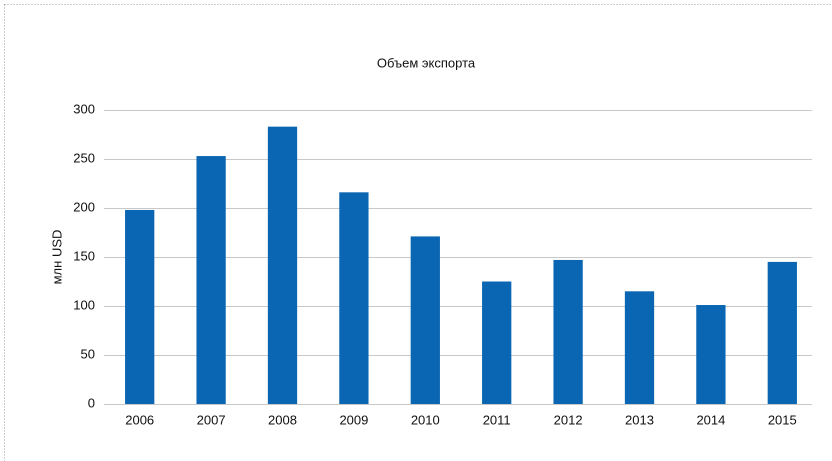 This screenshot has width=832, height=461. I want to click on x-tick-label: 2007, so click(211, 419).